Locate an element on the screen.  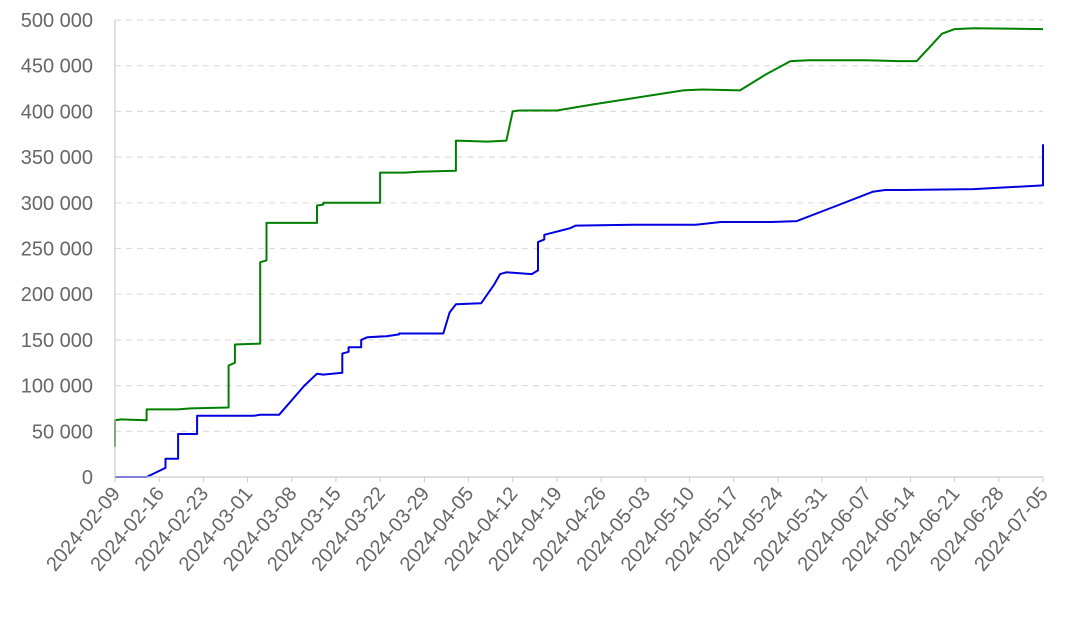
y-tick-label: 500 000 is located at coordinates (57, 21).